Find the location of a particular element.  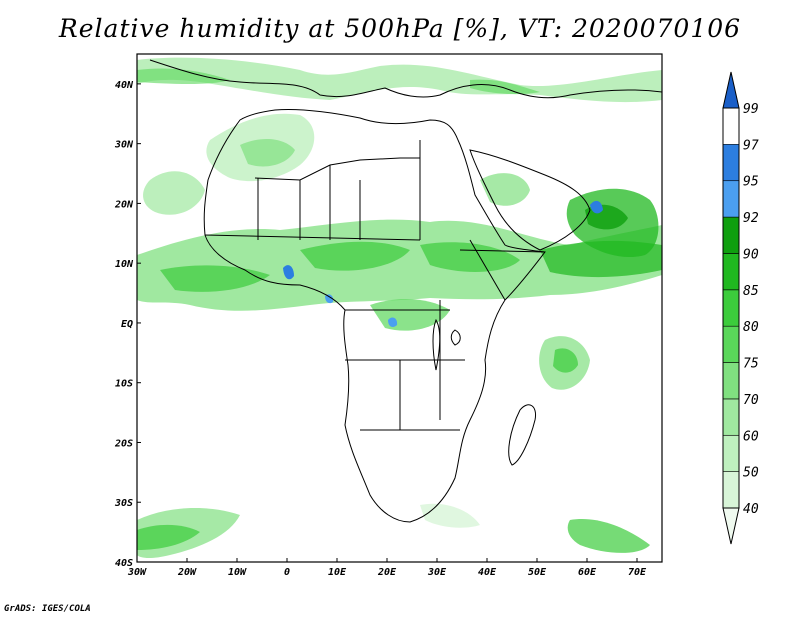

lon-tick-label: 60E is located at coordinates (587, 572).